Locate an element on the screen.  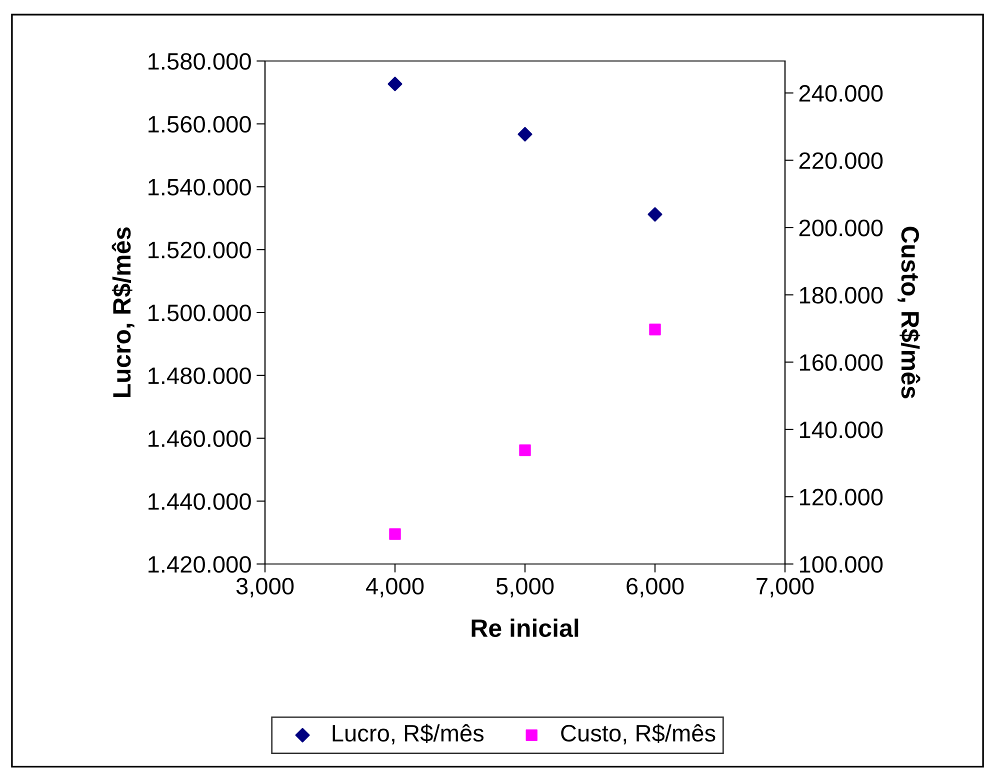
y2-tick-label: 180.000 is located at coordinates (841, 295).